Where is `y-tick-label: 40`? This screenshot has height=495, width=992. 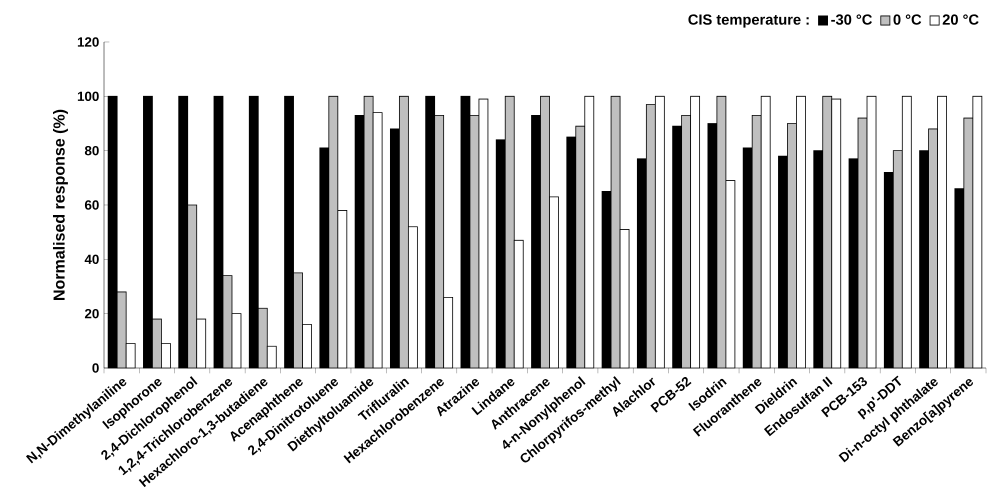 y-tick-label: 40 is located at coordinates (91, 259).